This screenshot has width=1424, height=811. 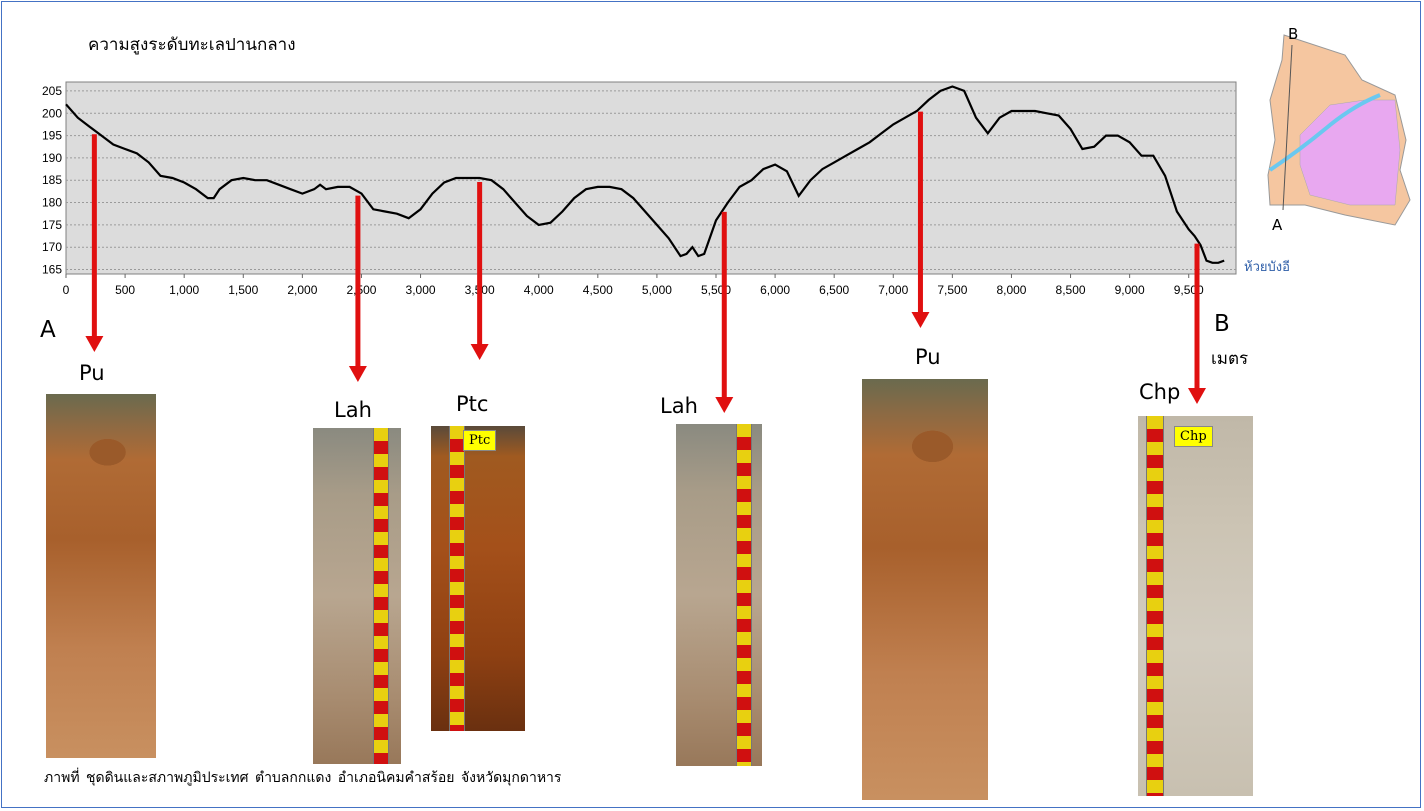 What do you see at coordinates (716, 290) in the screenshot?
I see `x-tick-label: 5,500` at bounding box center [716, 290].